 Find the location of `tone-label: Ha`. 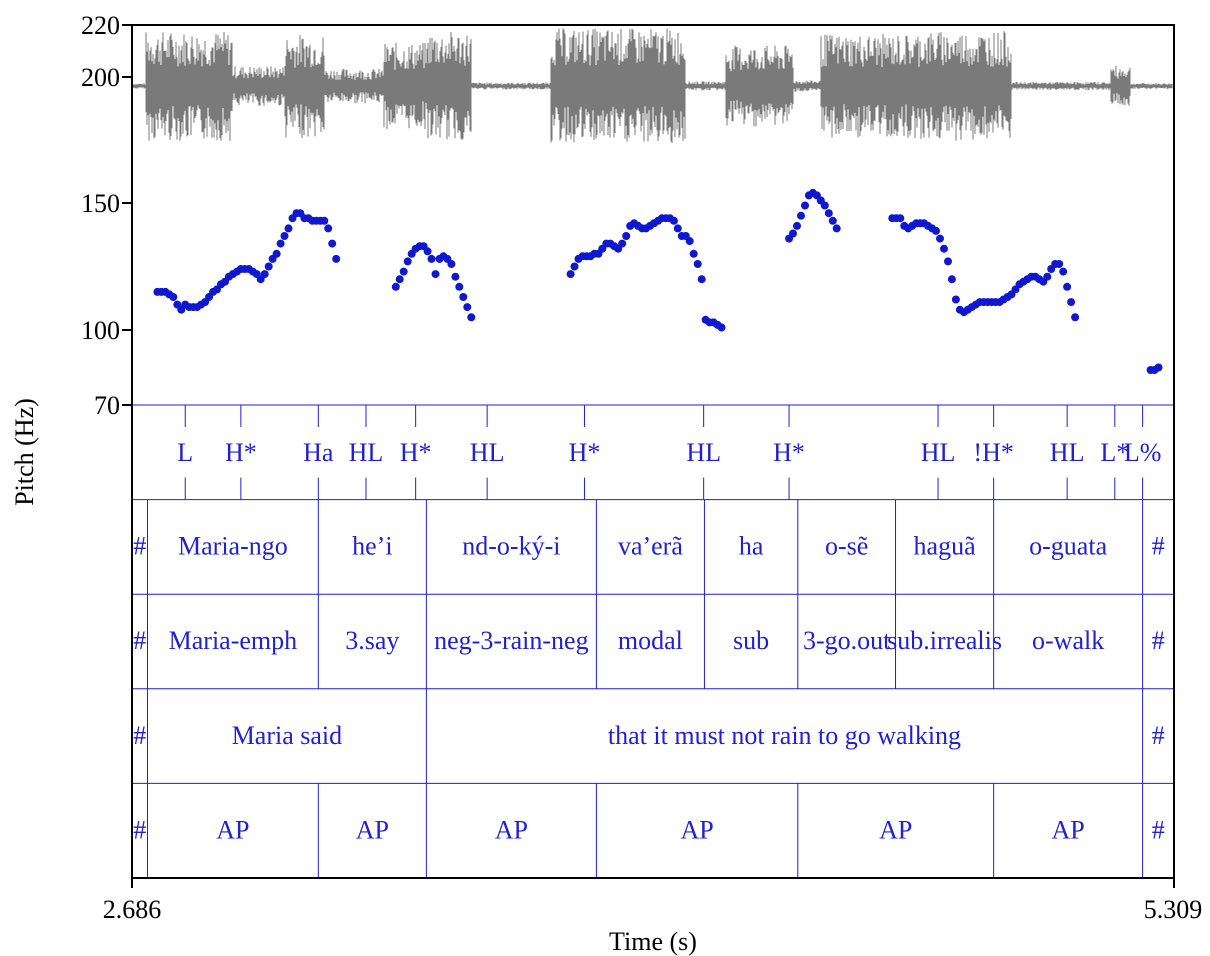

tone-label: Ha is located at coordinates (318, 452).